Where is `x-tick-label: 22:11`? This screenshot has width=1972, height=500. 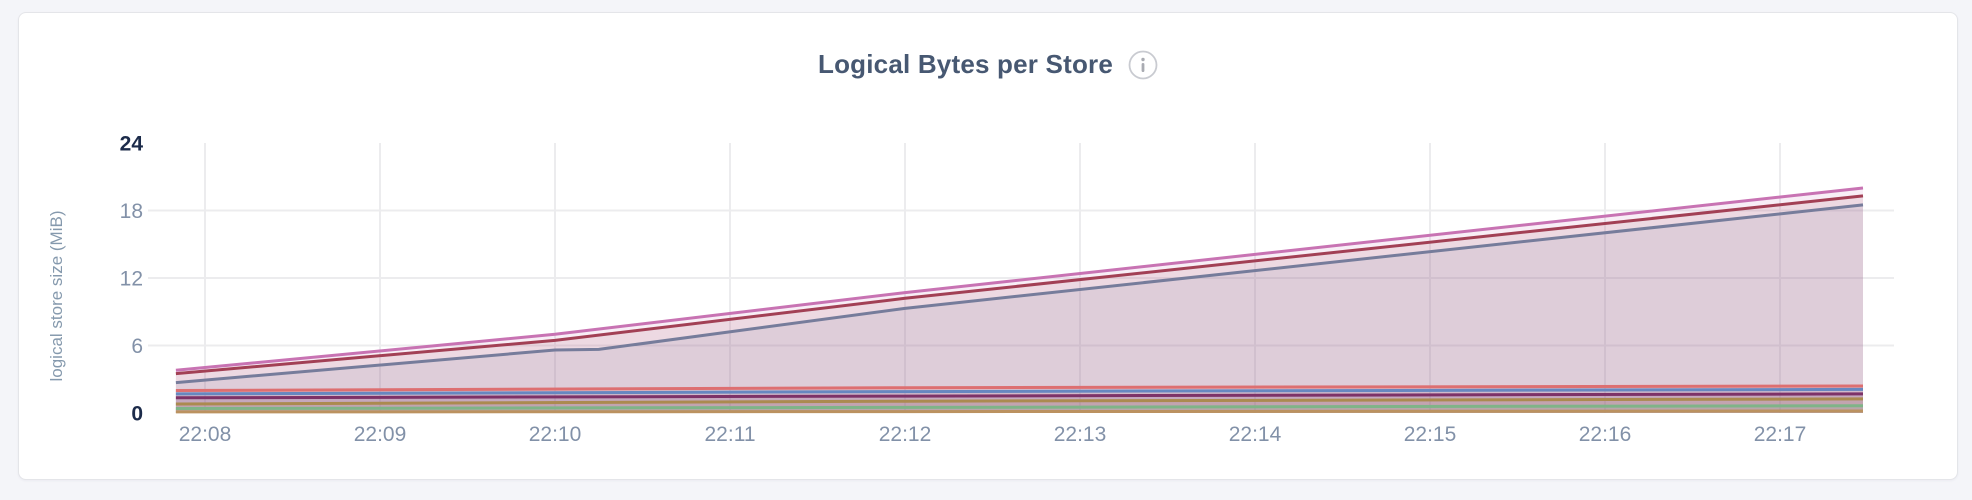 x-tick-label: 22:11 is located at coordinates (730, 434).